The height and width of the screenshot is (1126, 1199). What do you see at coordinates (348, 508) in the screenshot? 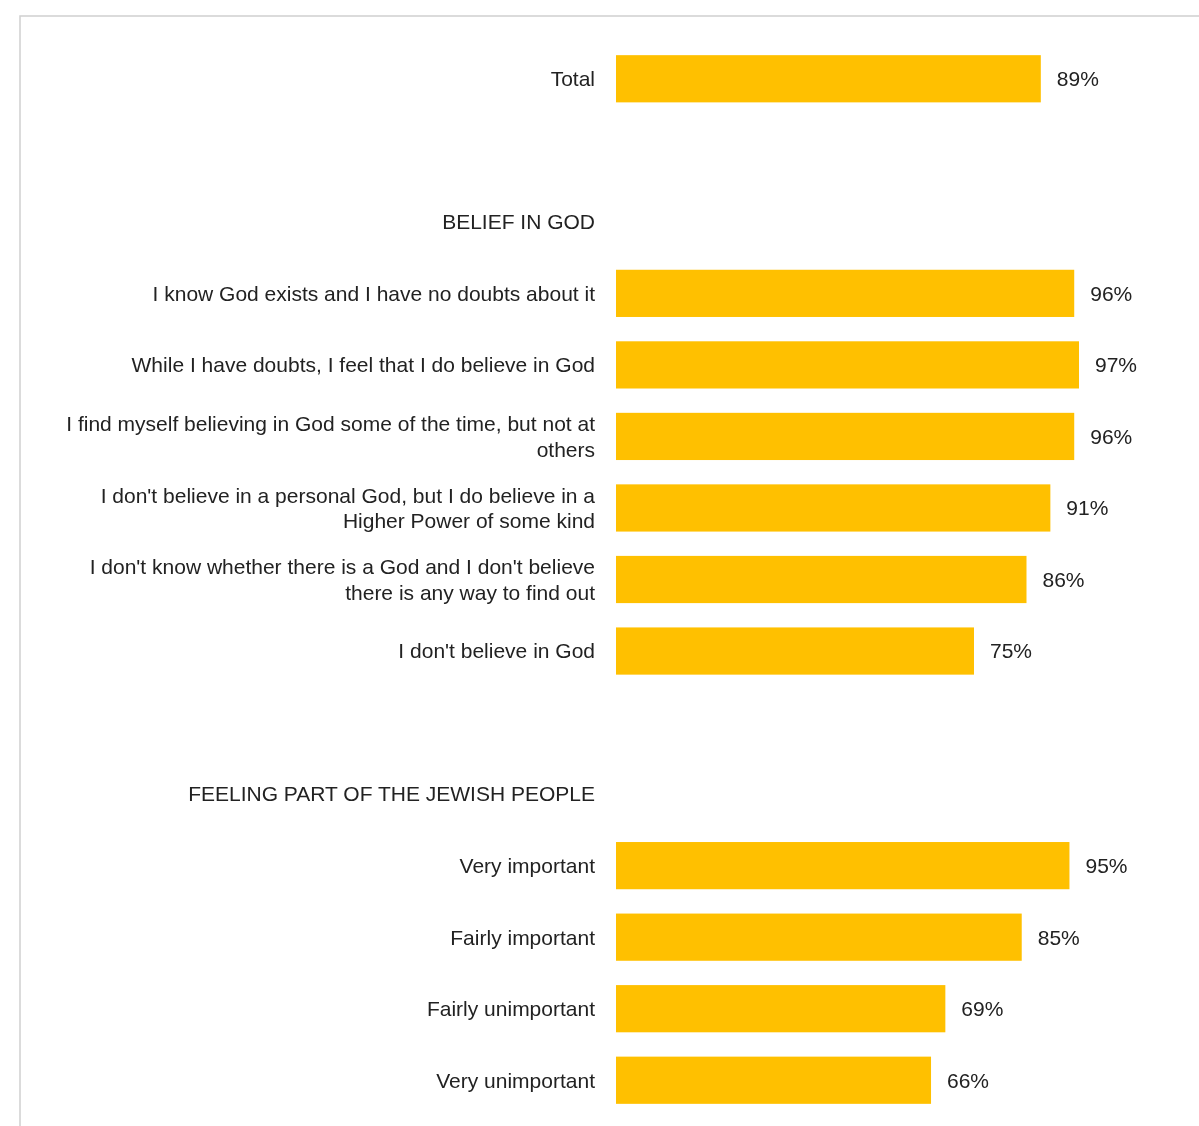
I see `y-tick-label: I don't believe in a personal God, but I do believe in a Higher Power of some kind` at bounding box center [348, 508].